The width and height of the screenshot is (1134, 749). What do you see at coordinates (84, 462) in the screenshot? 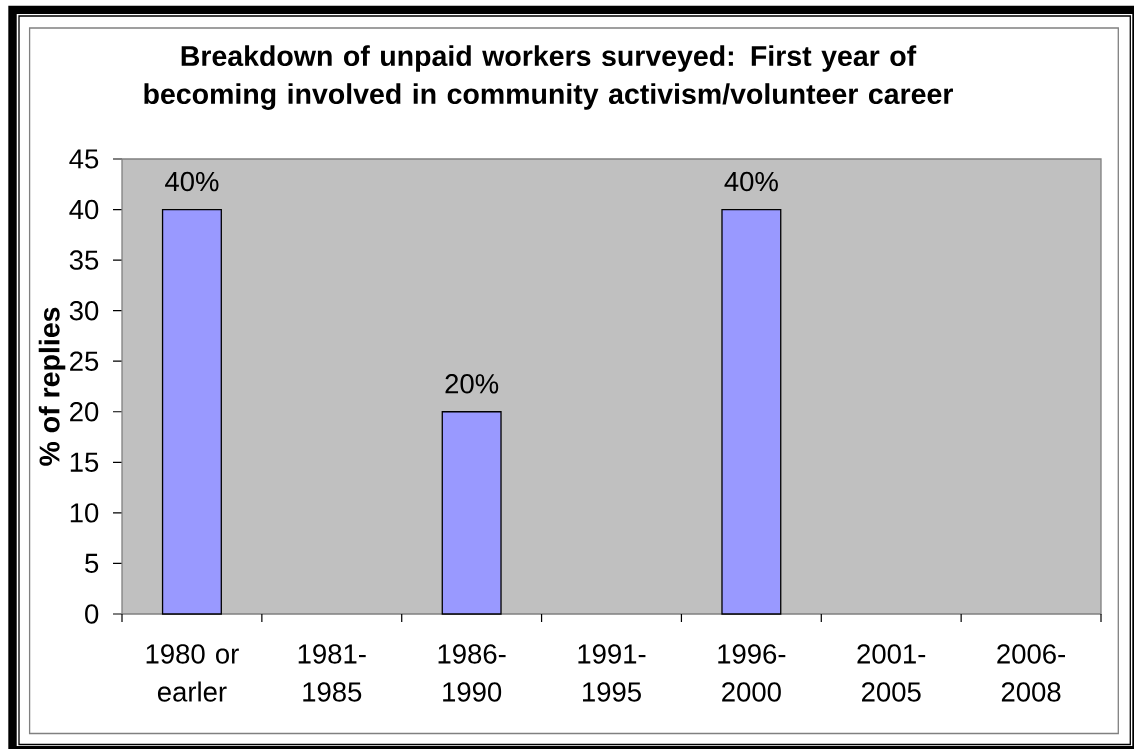
I see `y-tick-label: 15` at bounding box center [84, 462].